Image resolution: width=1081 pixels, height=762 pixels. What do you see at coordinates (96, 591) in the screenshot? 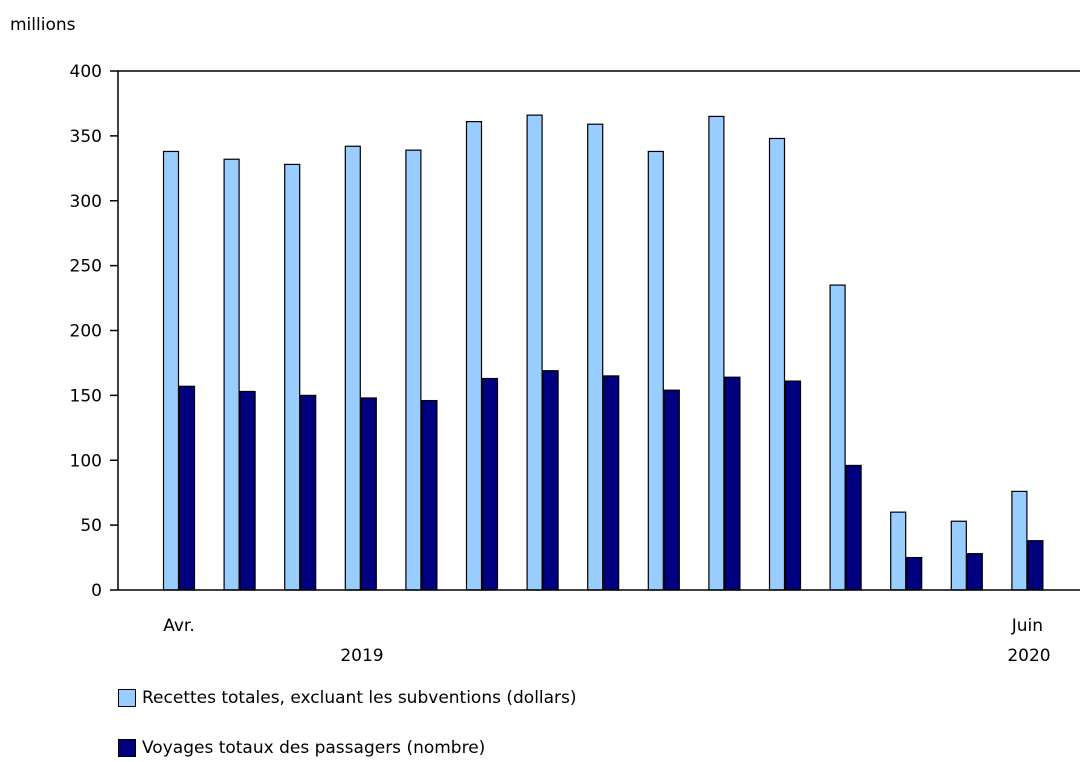
I see `y-tick-label: 0` at bounding box center [96, 591].